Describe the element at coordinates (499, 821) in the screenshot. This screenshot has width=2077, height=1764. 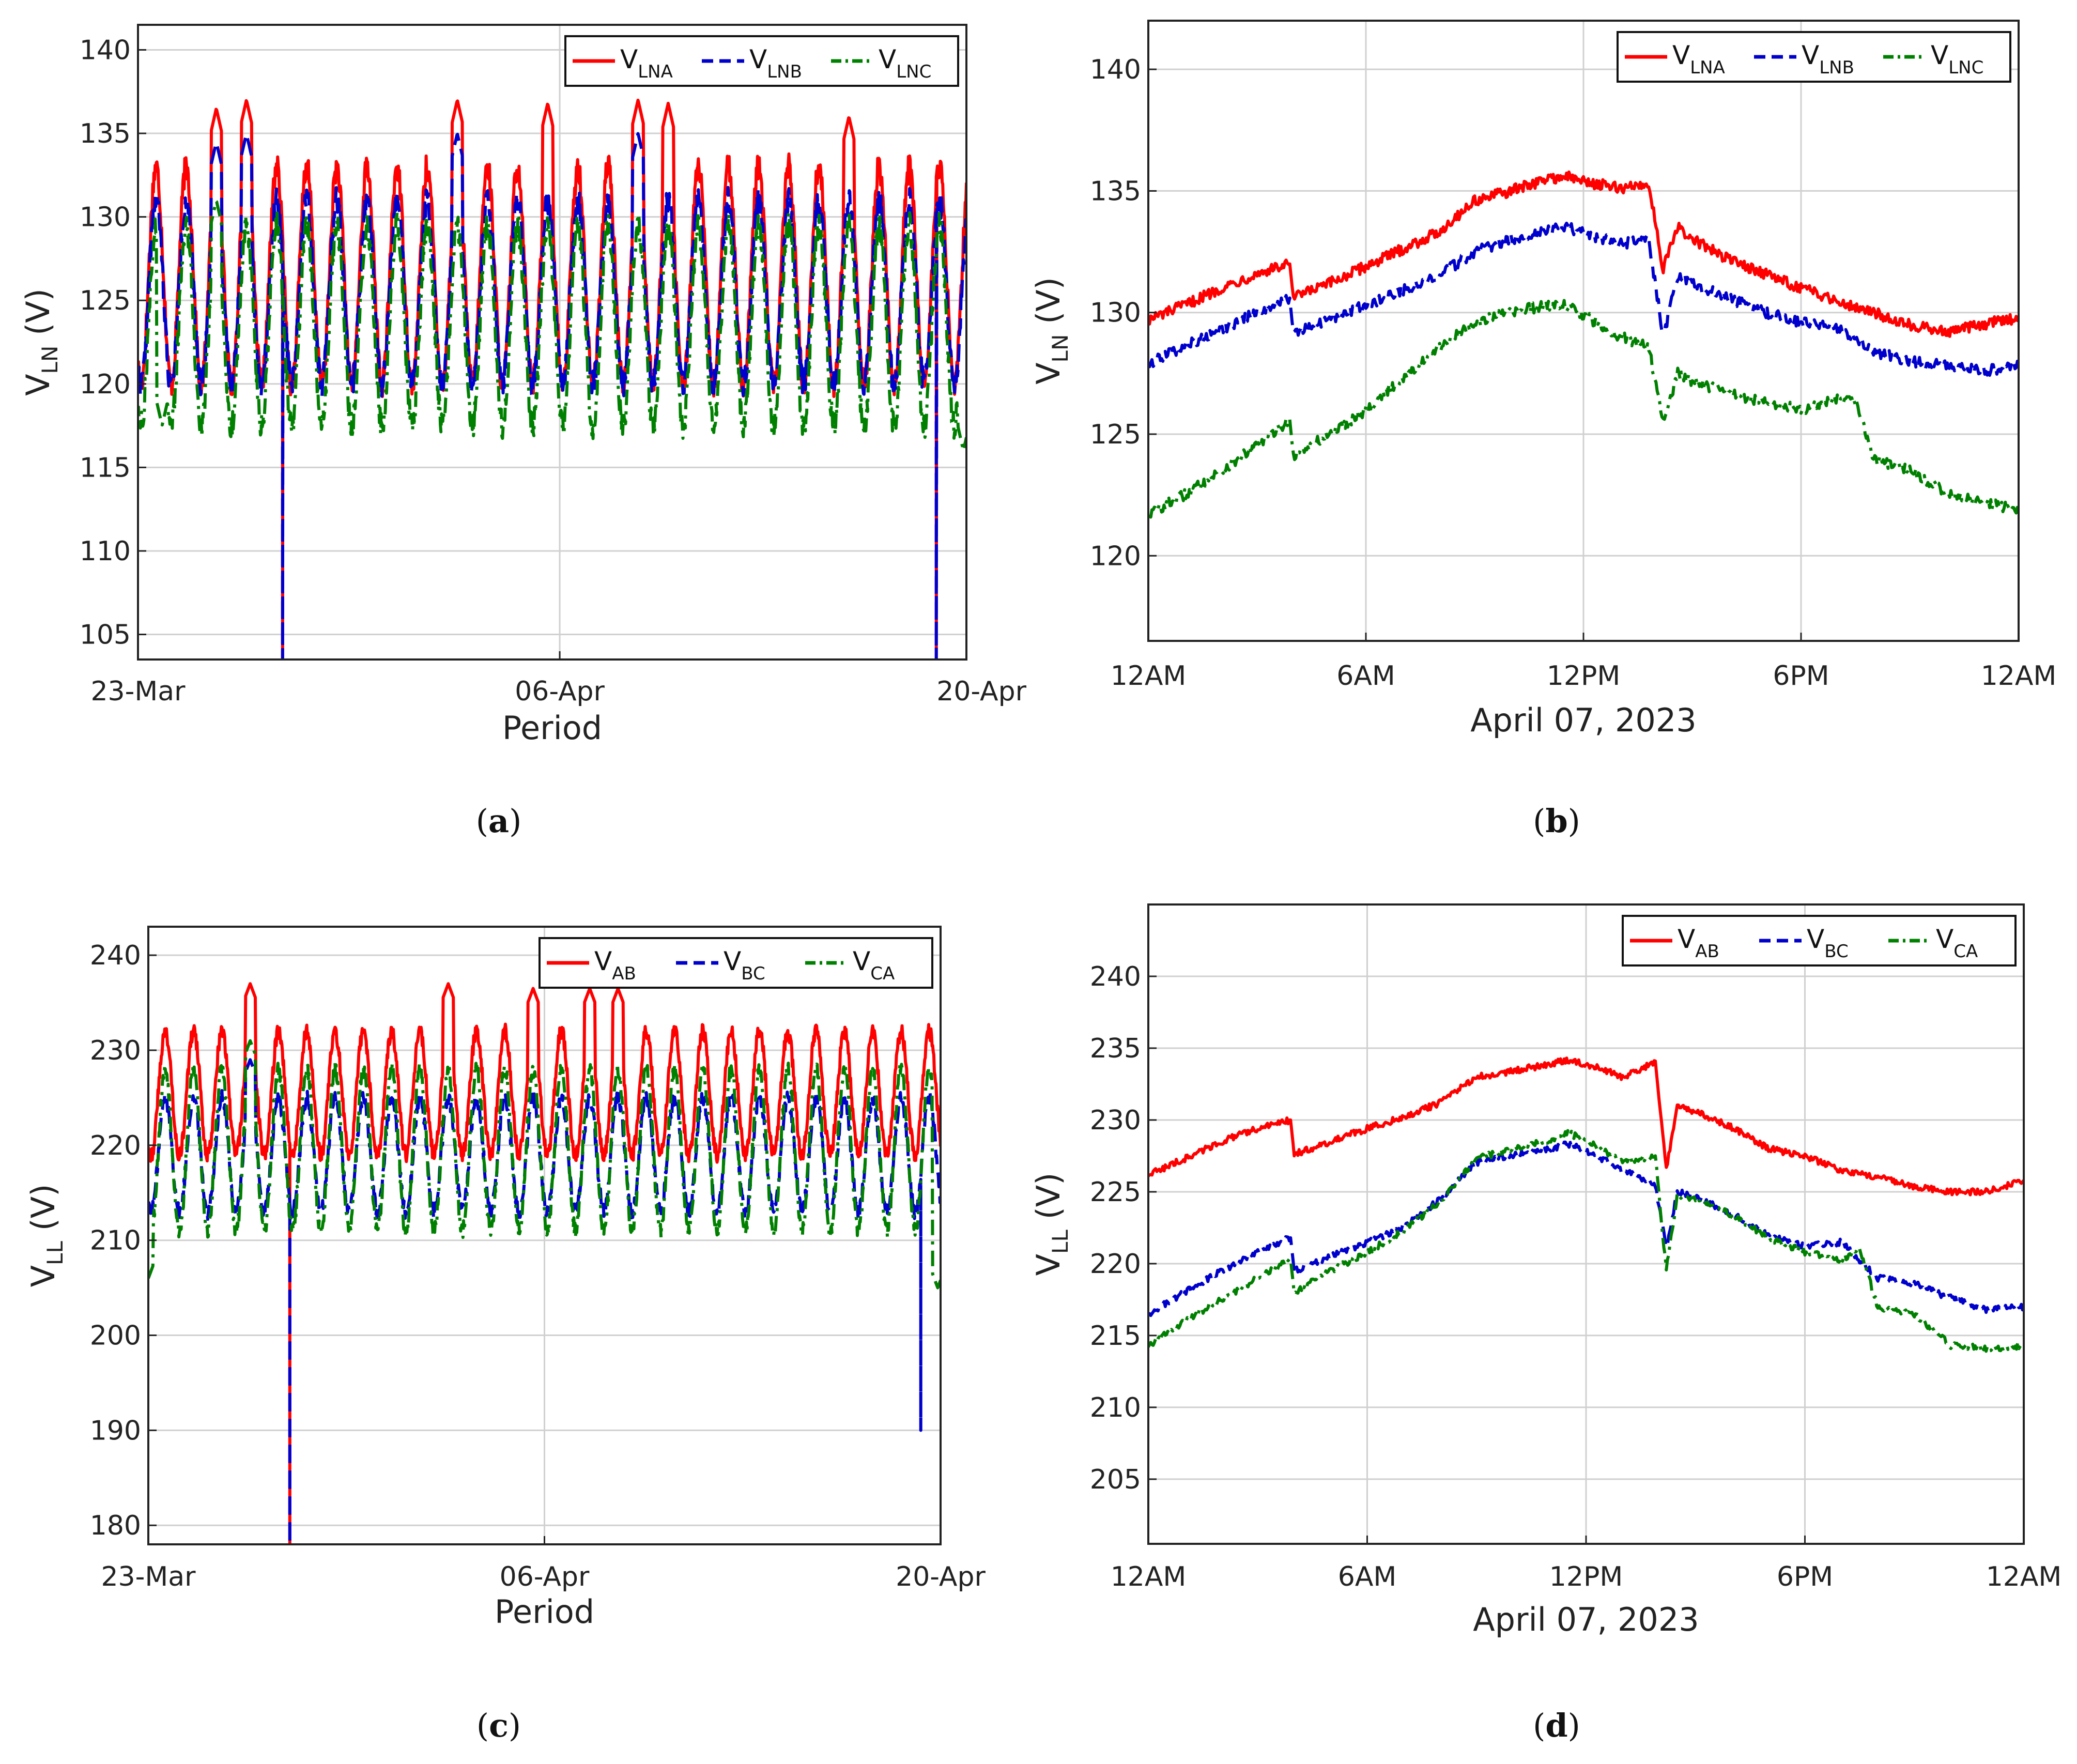
I see `panel-label: (a)` at that location.